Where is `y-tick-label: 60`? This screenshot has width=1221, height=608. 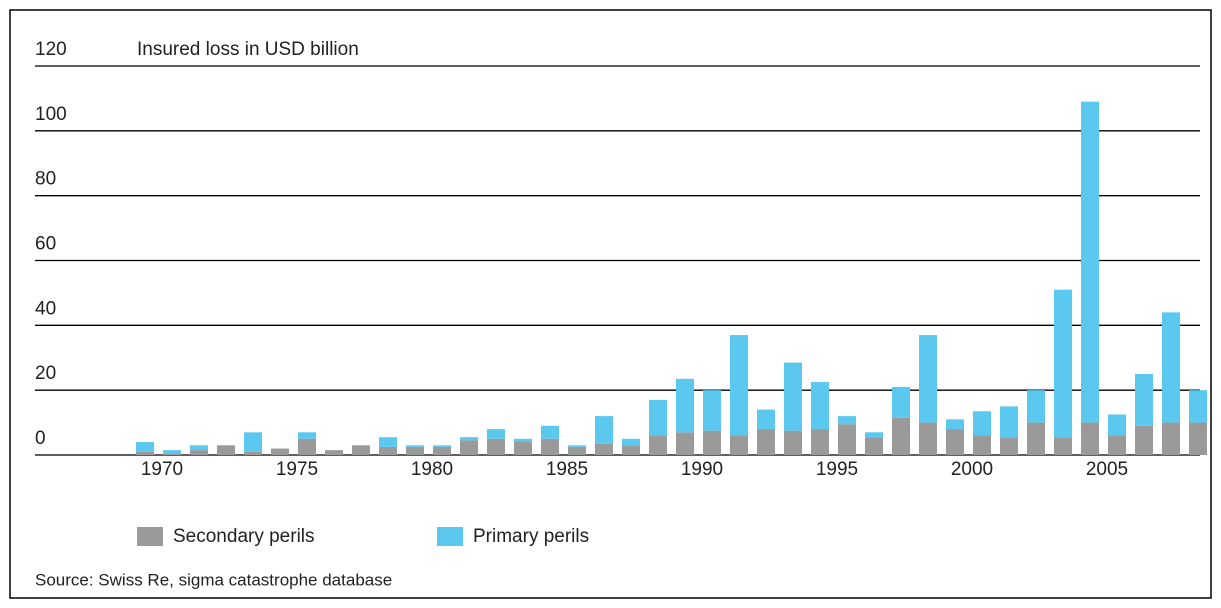
y-tick-label: 60 is located at coordinates (45, 244).